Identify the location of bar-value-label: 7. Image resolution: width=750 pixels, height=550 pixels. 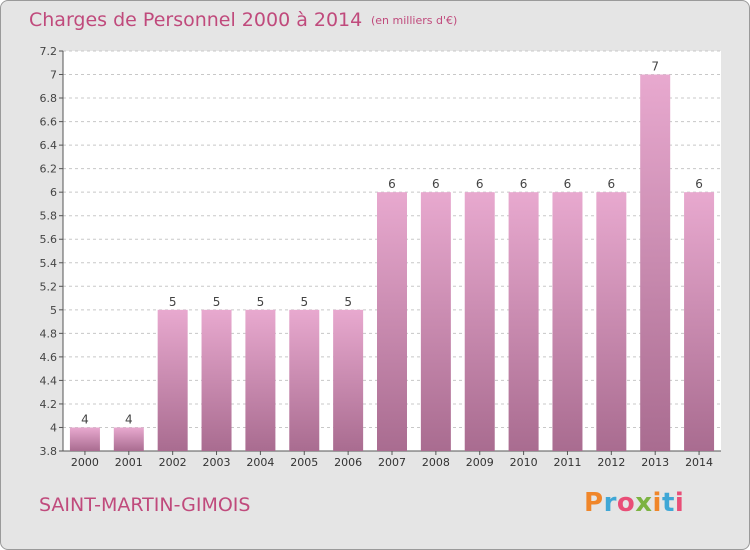
(655, 67).